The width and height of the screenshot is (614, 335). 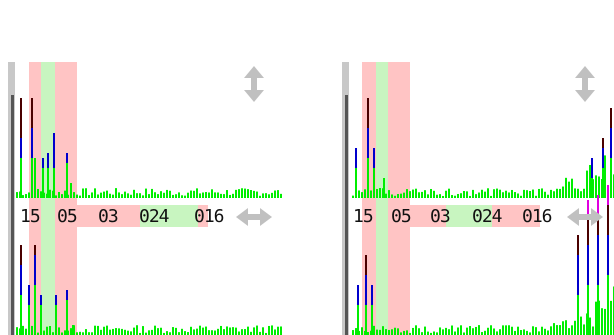 I want to click on band-green, so click(x=382, y=198).